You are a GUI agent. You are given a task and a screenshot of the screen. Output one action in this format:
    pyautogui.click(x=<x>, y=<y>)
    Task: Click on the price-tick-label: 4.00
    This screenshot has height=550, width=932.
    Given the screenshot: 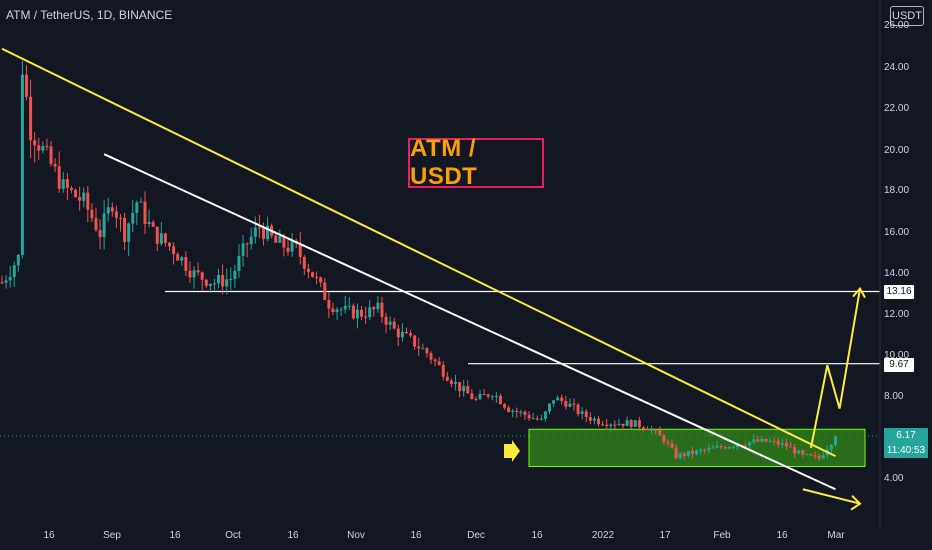 What is the action you would take?
    pyautogui.click(x=894, y=478)
    